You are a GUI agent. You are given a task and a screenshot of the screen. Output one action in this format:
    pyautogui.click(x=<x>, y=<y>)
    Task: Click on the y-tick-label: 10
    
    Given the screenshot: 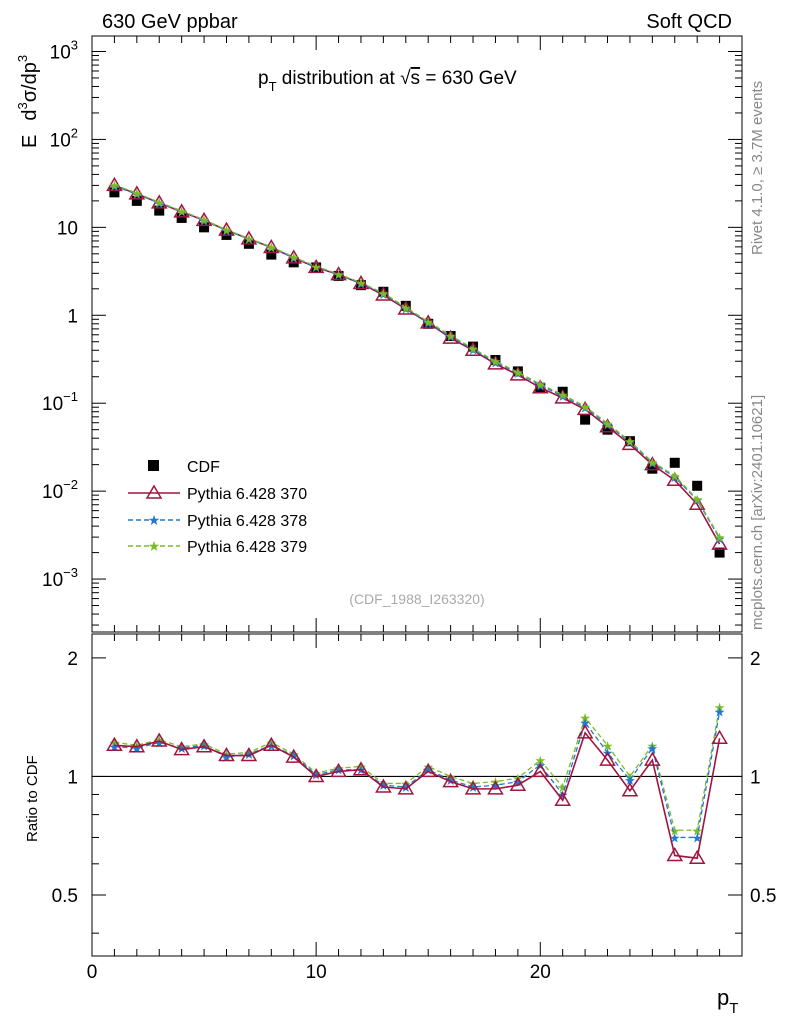 What is the action you would take?
    pyautogui.click(x=67, y=228)
    